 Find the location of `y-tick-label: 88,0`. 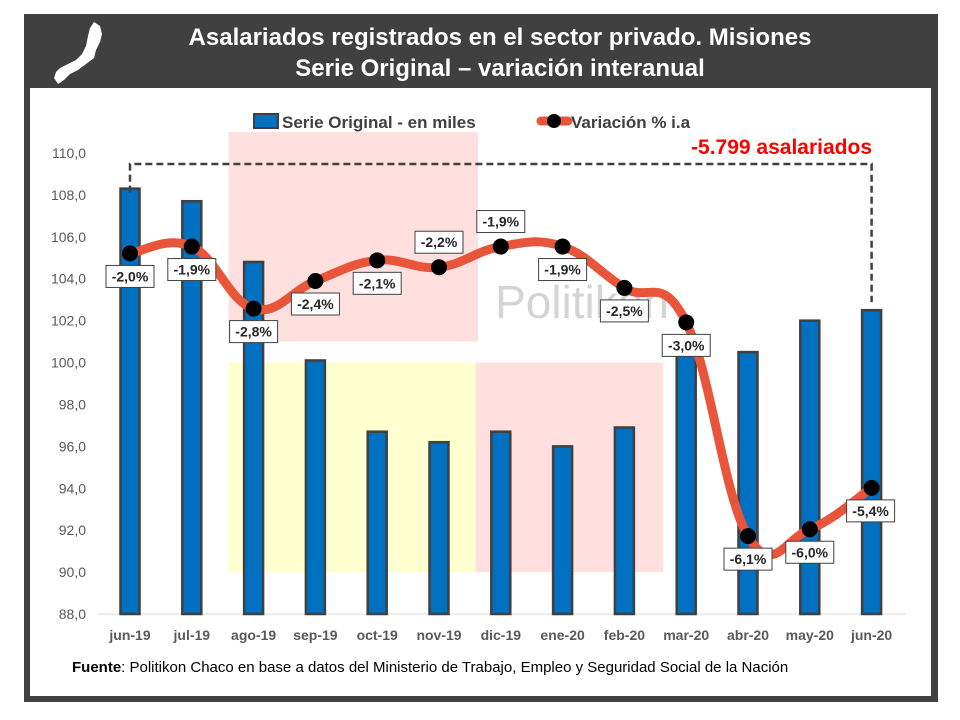

y-tick-label: 88,0 is located at coordinates (72, 614).